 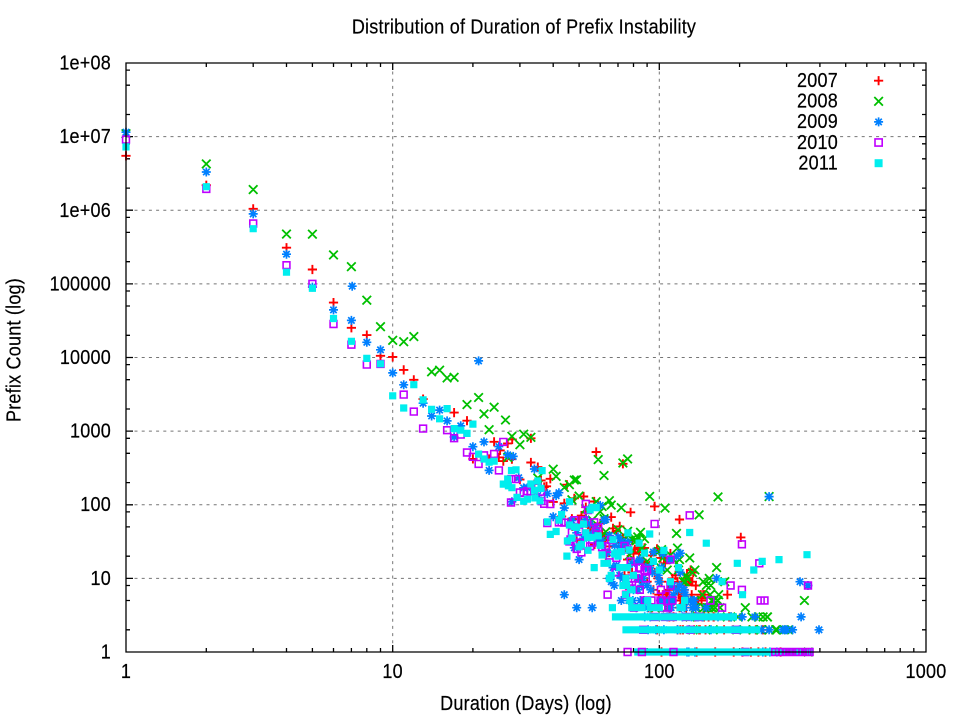 What do you see at coordinates (818, 164) in the screenshot?
I see `svg-text: 2011` at bounding box center [818, 164].